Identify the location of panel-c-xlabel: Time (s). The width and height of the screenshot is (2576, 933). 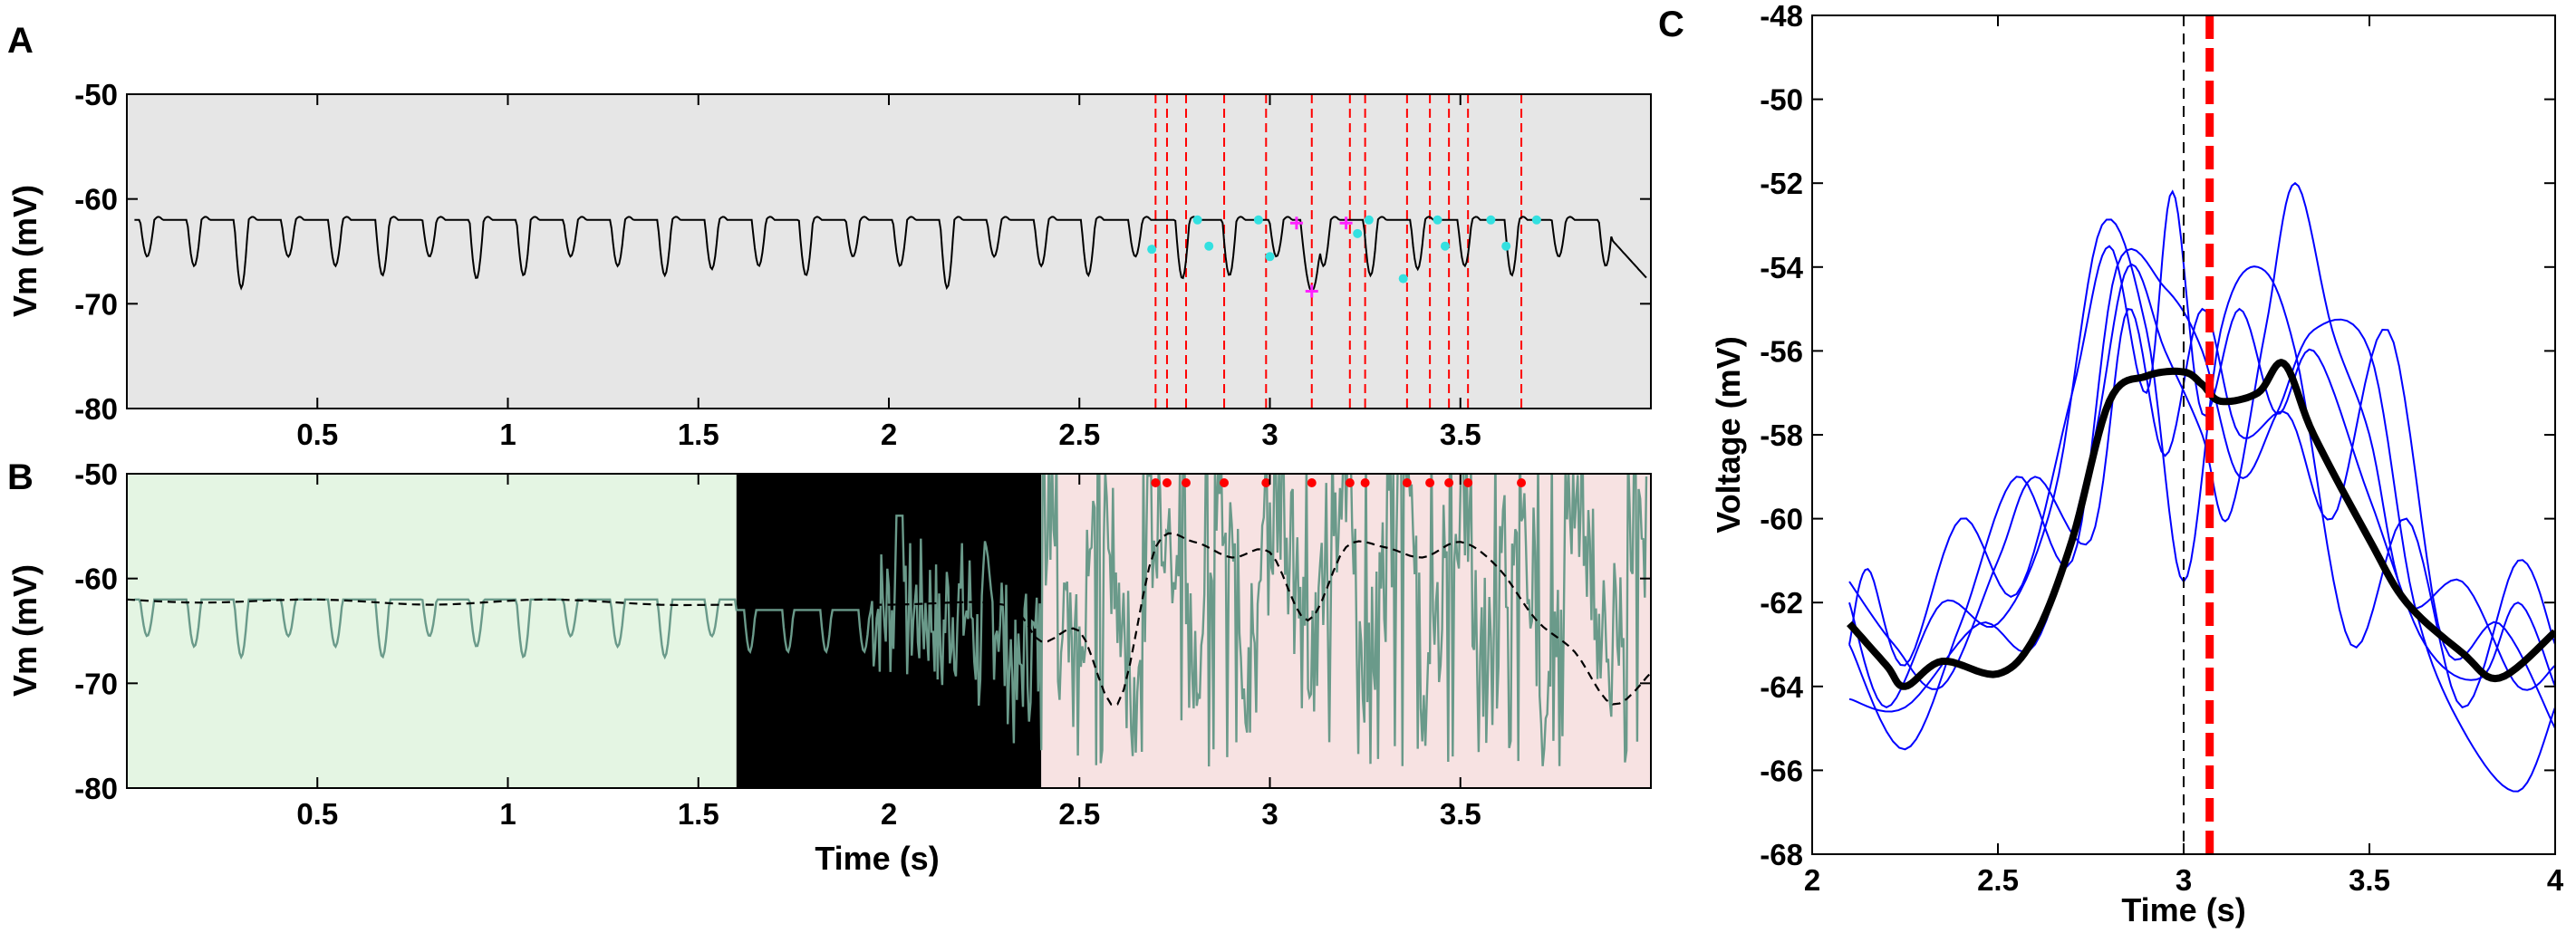
(2183, 909).